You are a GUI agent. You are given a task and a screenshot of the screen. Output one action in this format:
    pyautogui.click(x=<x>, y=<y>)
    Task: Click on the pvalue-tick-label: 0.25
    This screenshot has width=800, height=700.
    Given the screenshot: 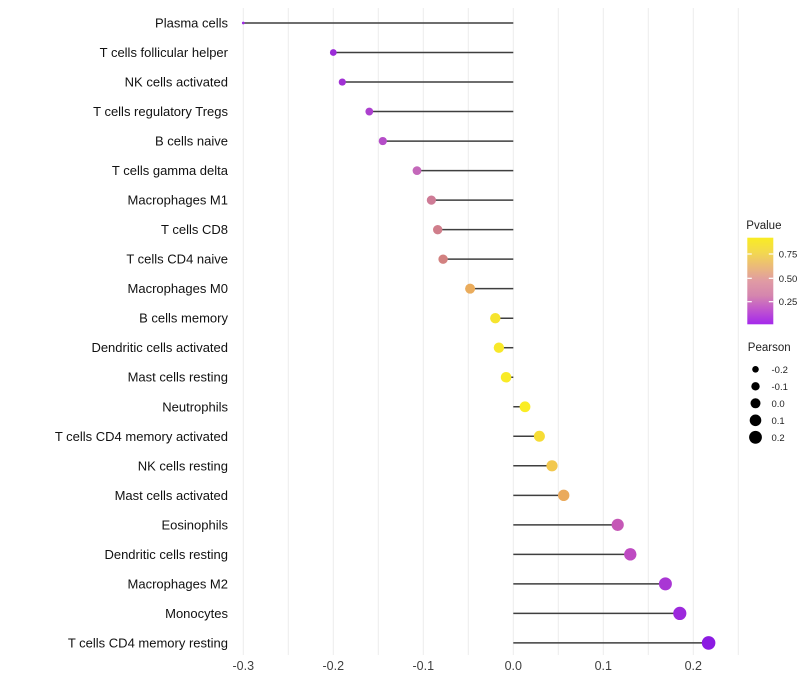 What is the action you would take?
    pyautogui.click(x=788, y=302)
    